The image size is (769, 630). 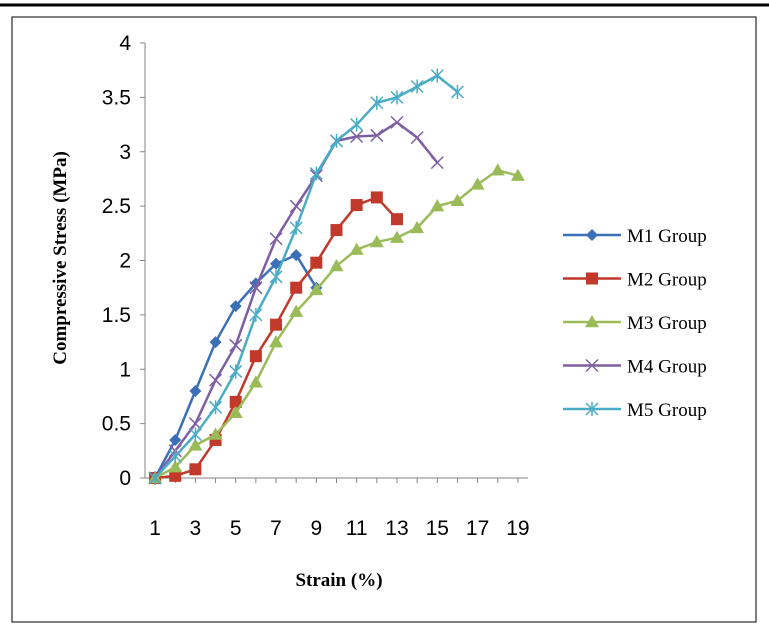 What do you see at coordinates (667, 410) in the screenshot?
I see `legend-label: M5 Group` at bounding box center [667, 410].